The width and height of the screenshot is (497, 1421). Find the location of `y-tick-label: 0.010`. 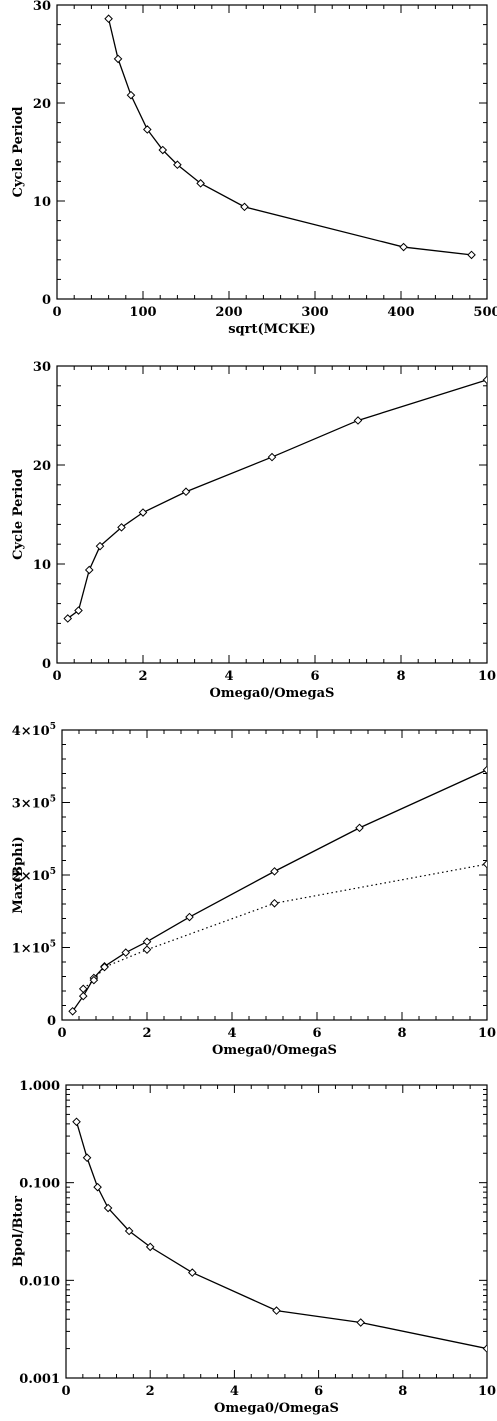

y-tick-label: 0.010 is located at coordinates (39, 1281).